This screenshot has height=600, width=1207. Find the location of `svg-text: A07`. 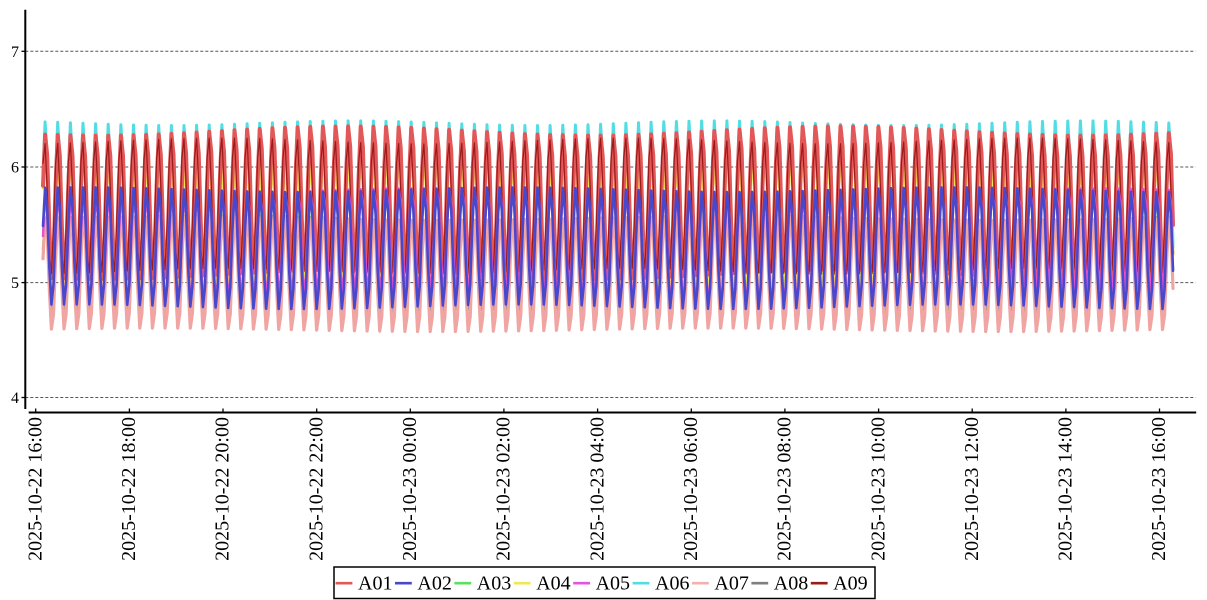

svg-text: A07 is located at coordinates (731, 584).